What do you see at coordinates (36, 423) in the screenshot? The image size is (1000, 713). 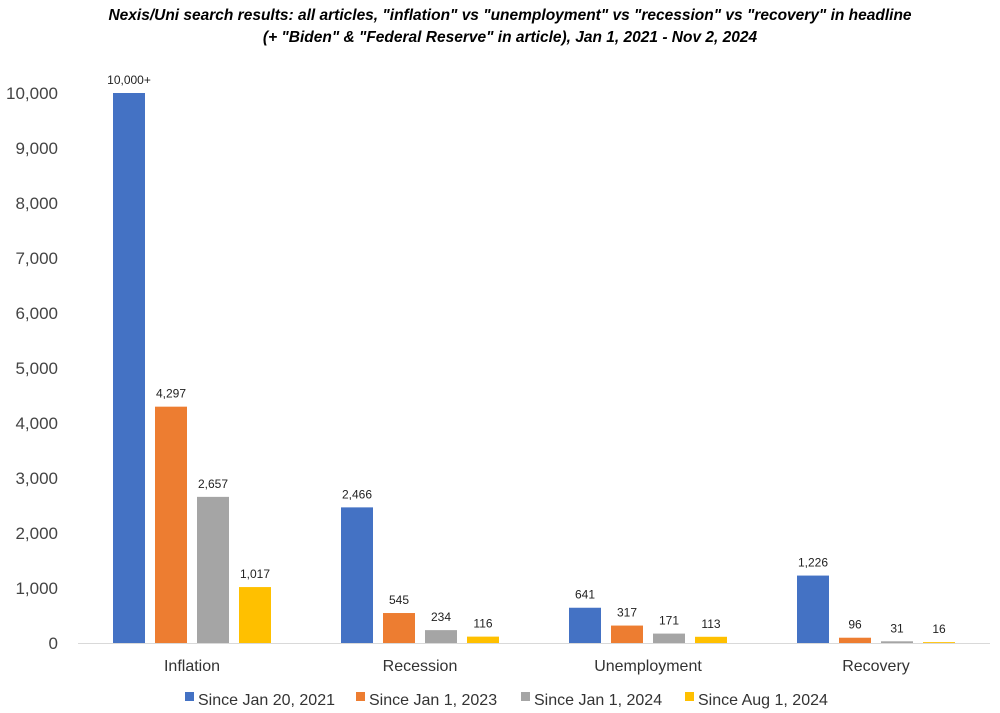 I see `y-tick-label: 4,000` at bounding box center [36, 423].